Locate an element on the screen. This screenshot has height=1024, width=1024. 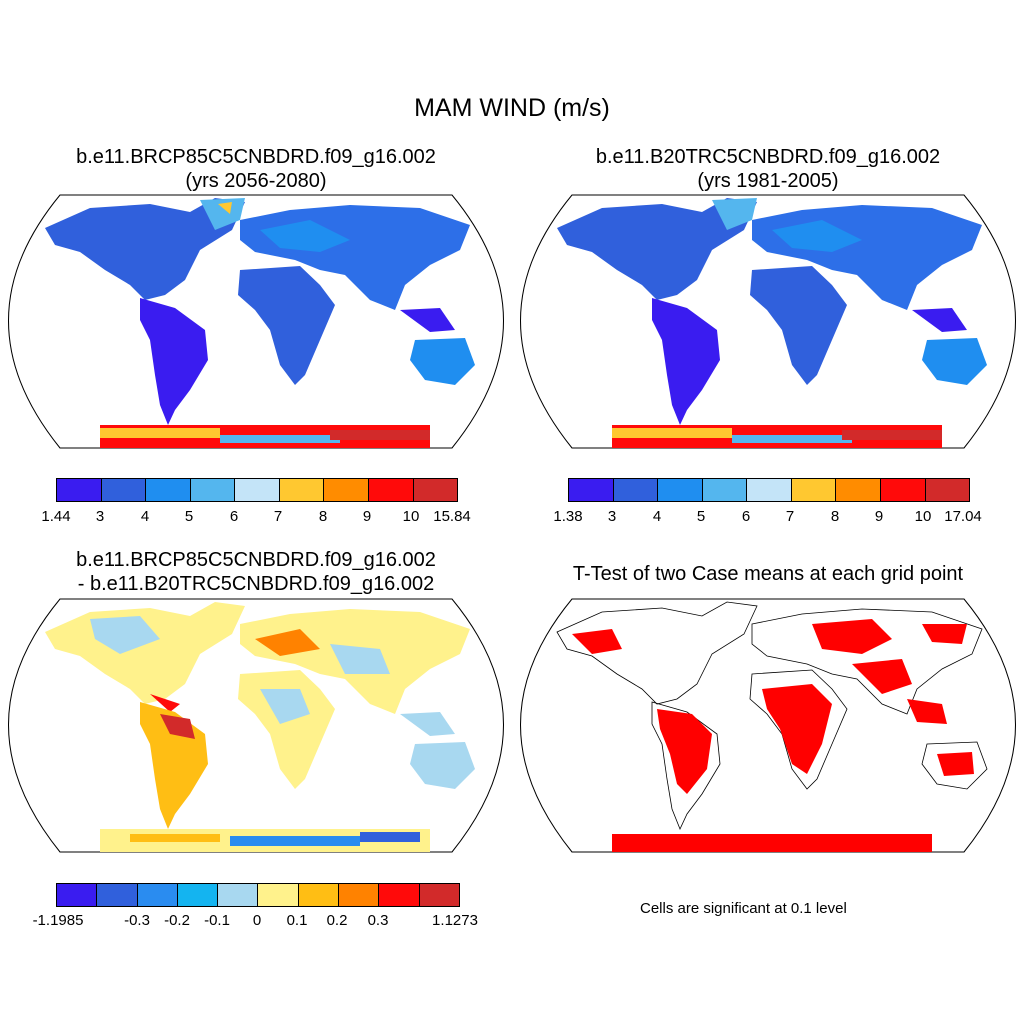
colorbar-bl-label: 0.2 is located at coordinates (337, 920).